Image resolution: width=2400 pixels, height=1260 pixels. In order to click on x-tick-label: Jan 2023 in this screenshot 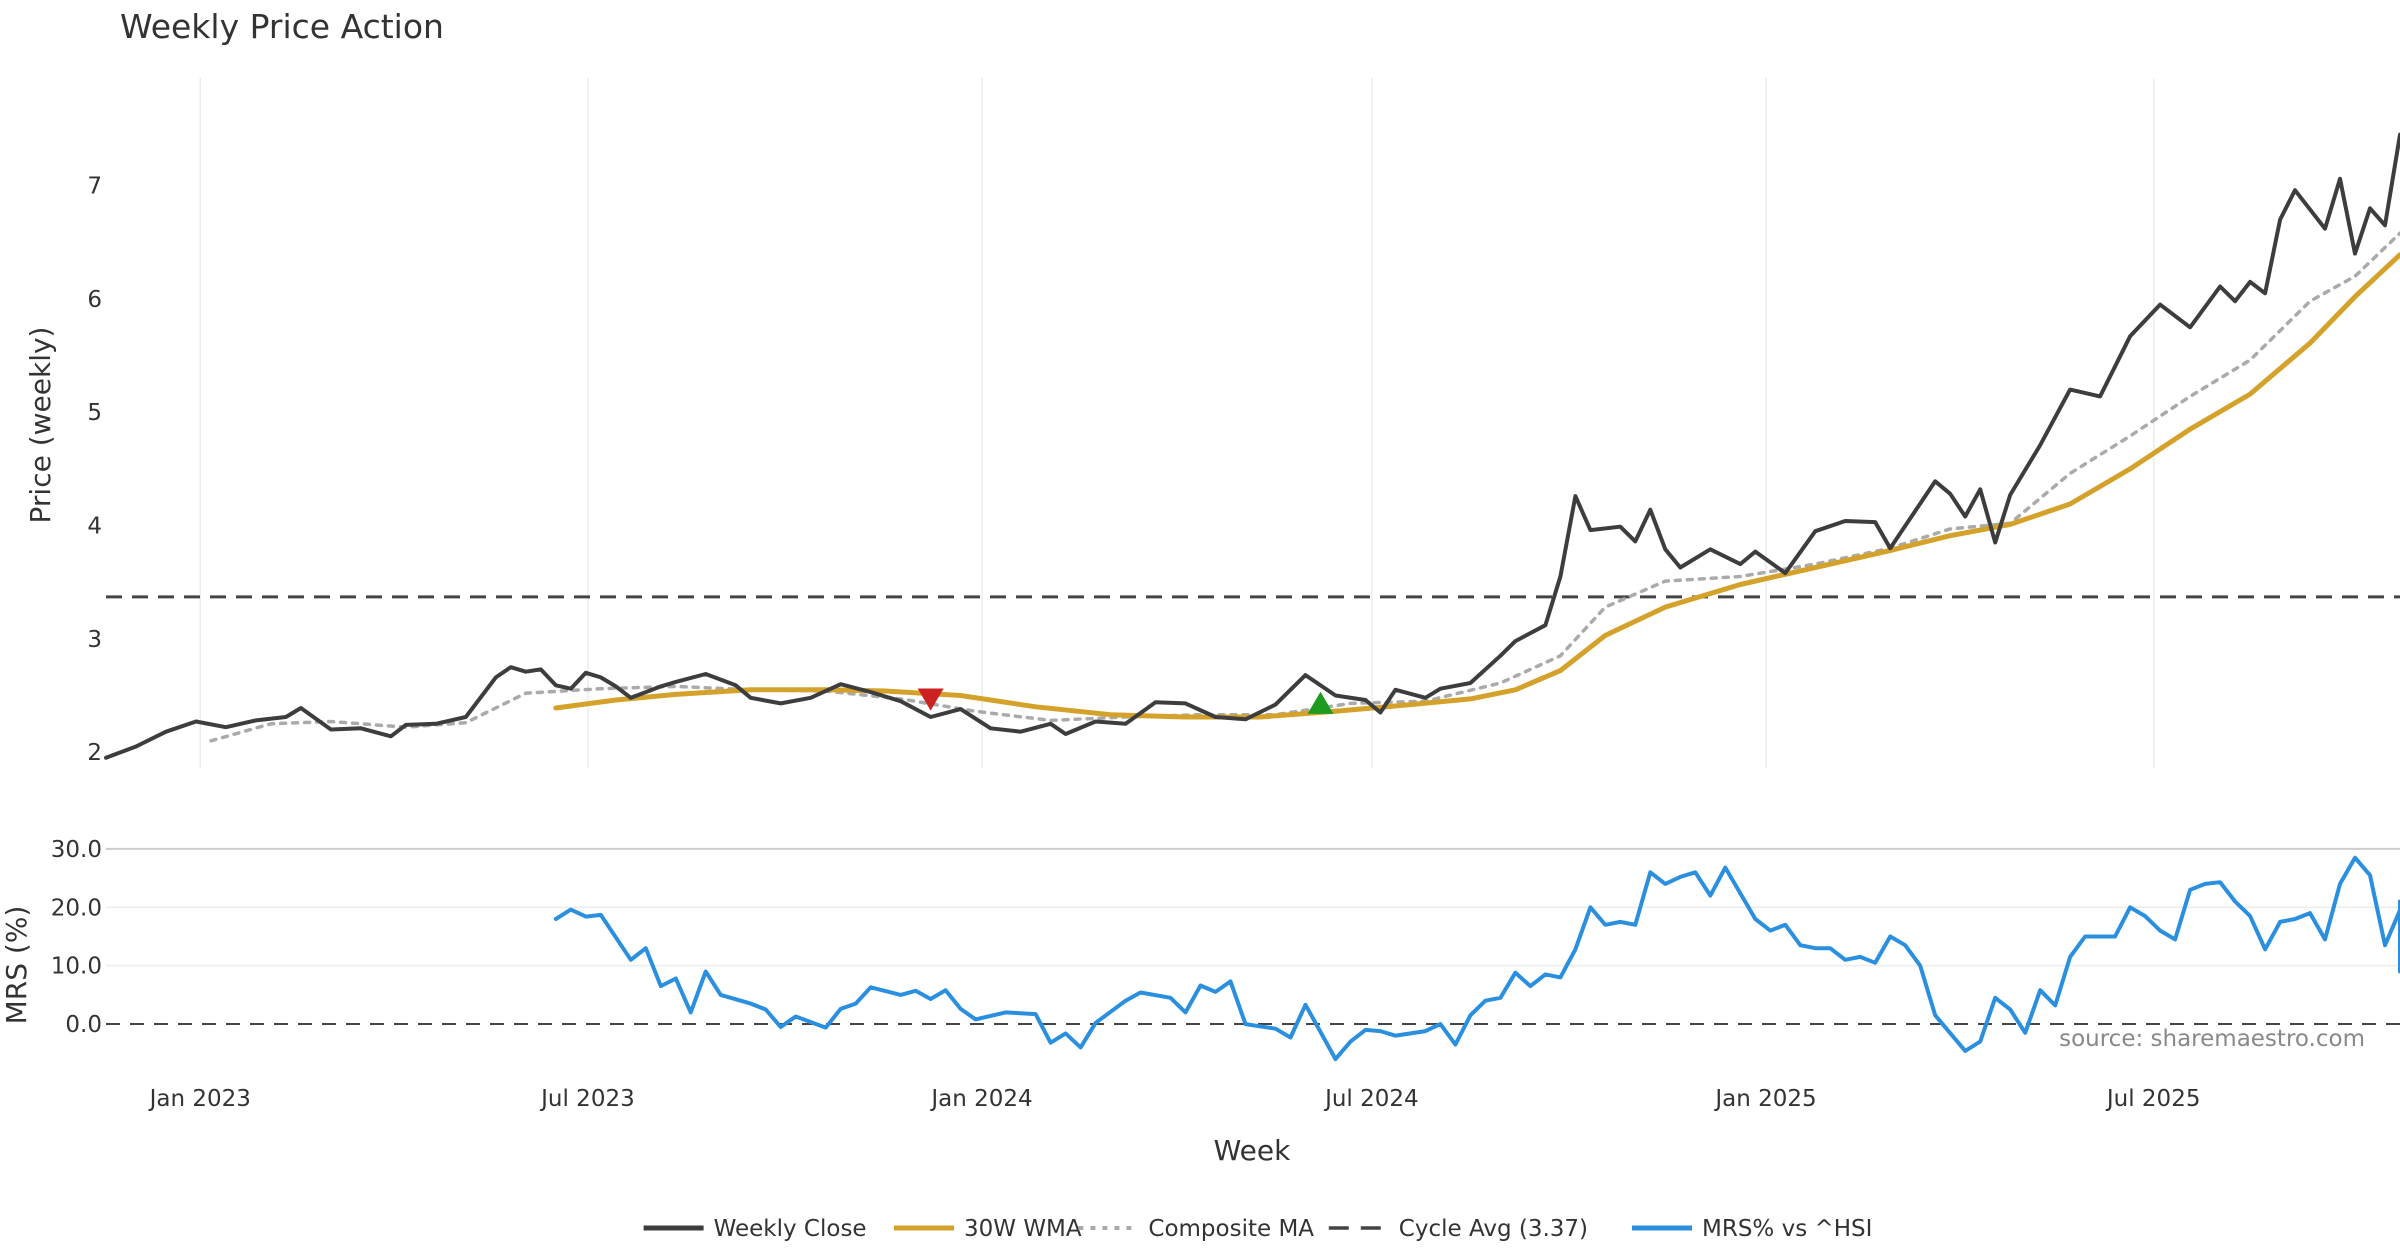, I will do `click(199, 1099)`.